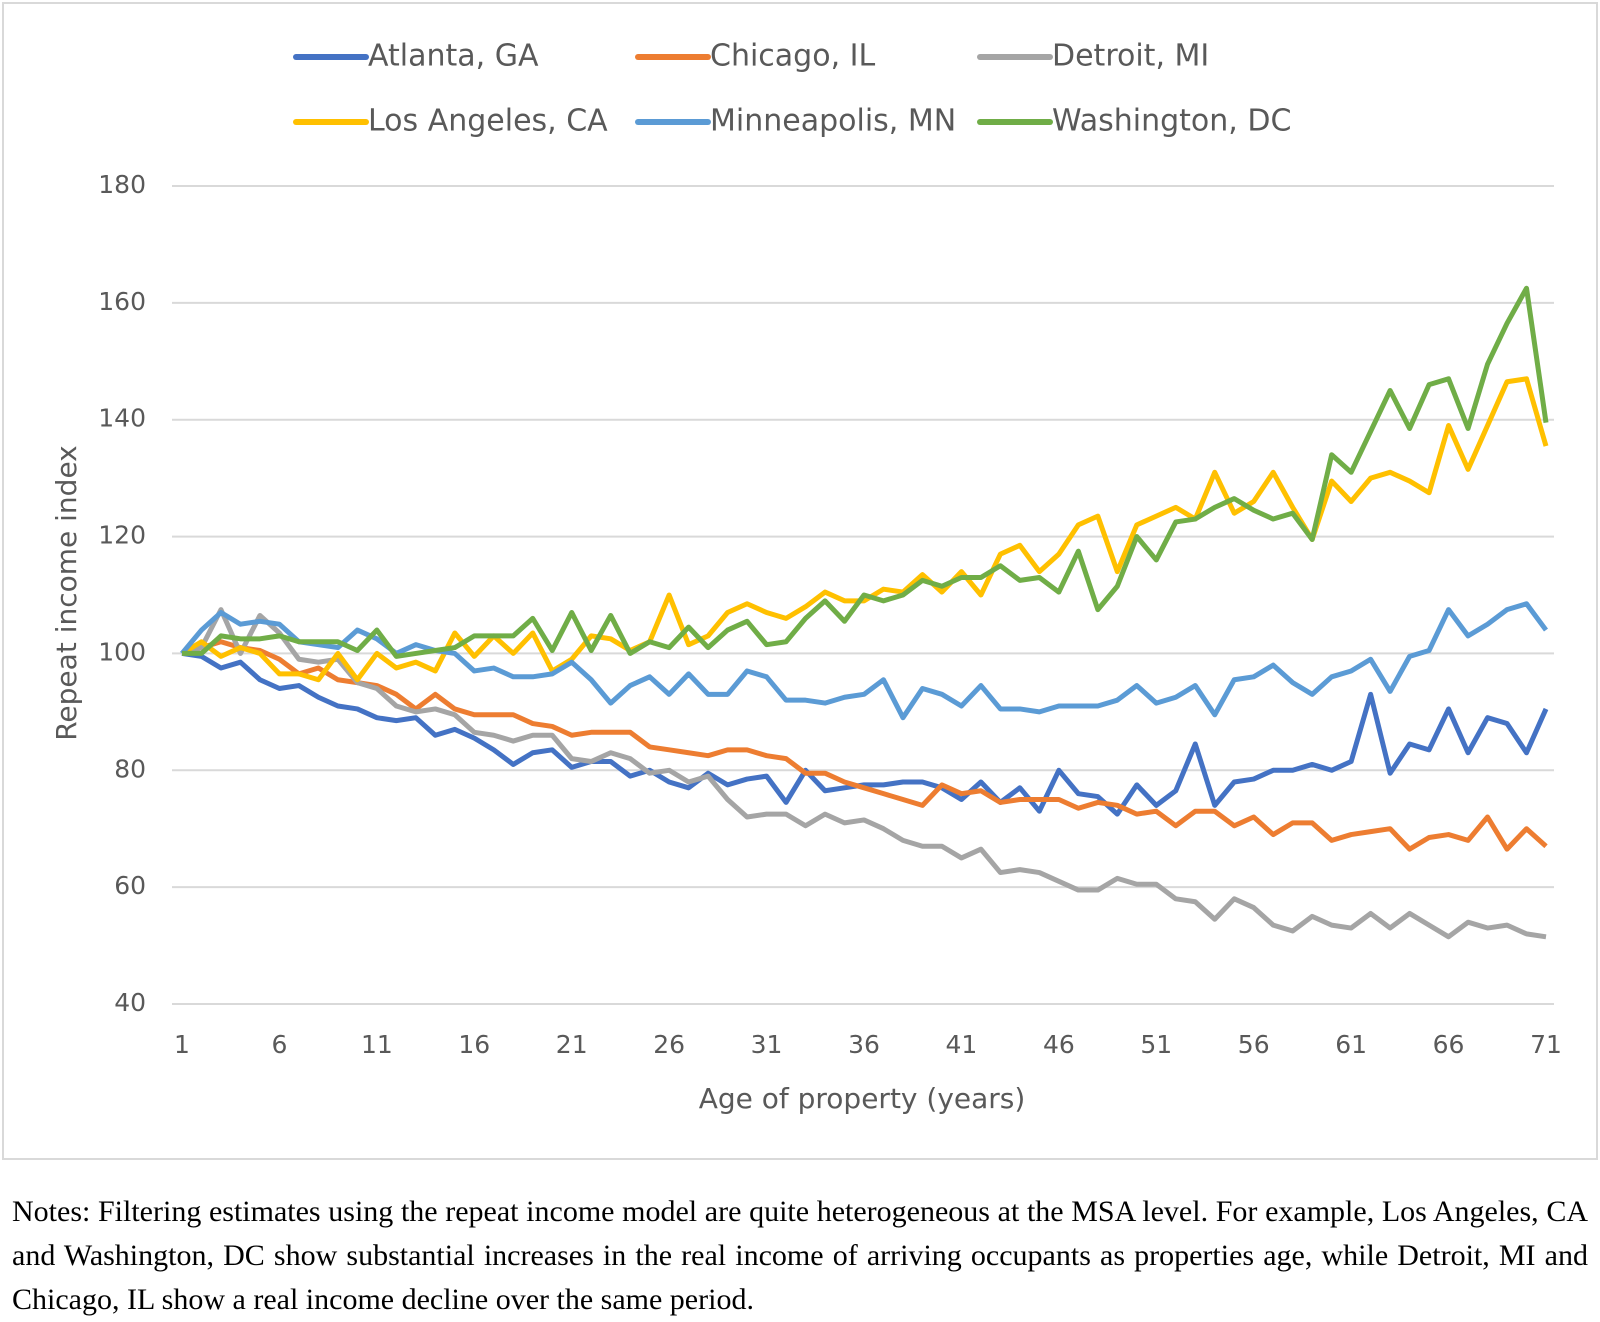 This screenshot has width=1600, height=1322. I want to click on legend-label: Minneapolis, MN, so click(833, 121).